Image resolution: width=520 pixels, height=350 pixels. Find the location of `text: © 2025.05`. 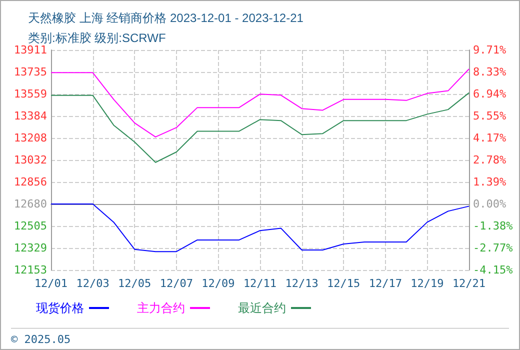

text: © 2025.05 is located at coordinates (41, 339).